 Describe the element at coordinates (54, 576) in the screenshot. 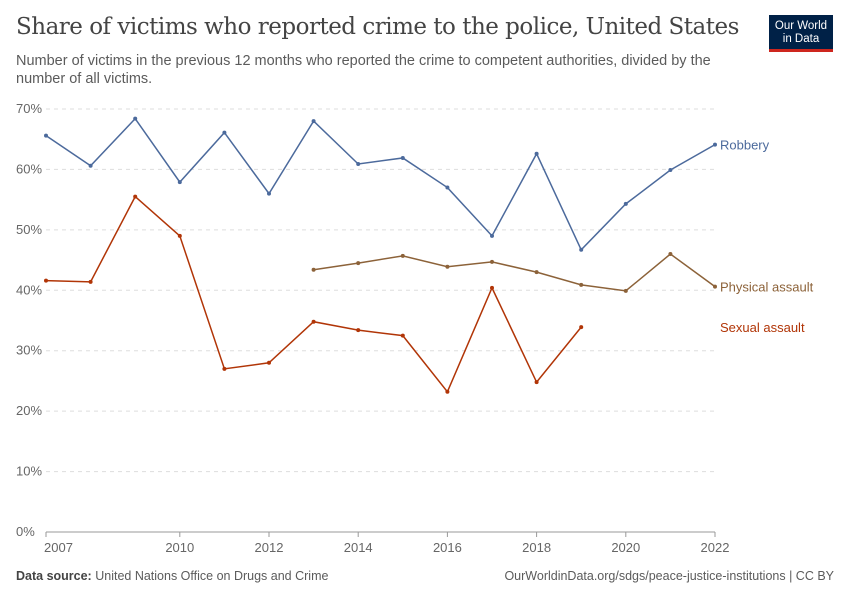

I see `source-label: Data source:` at that location.